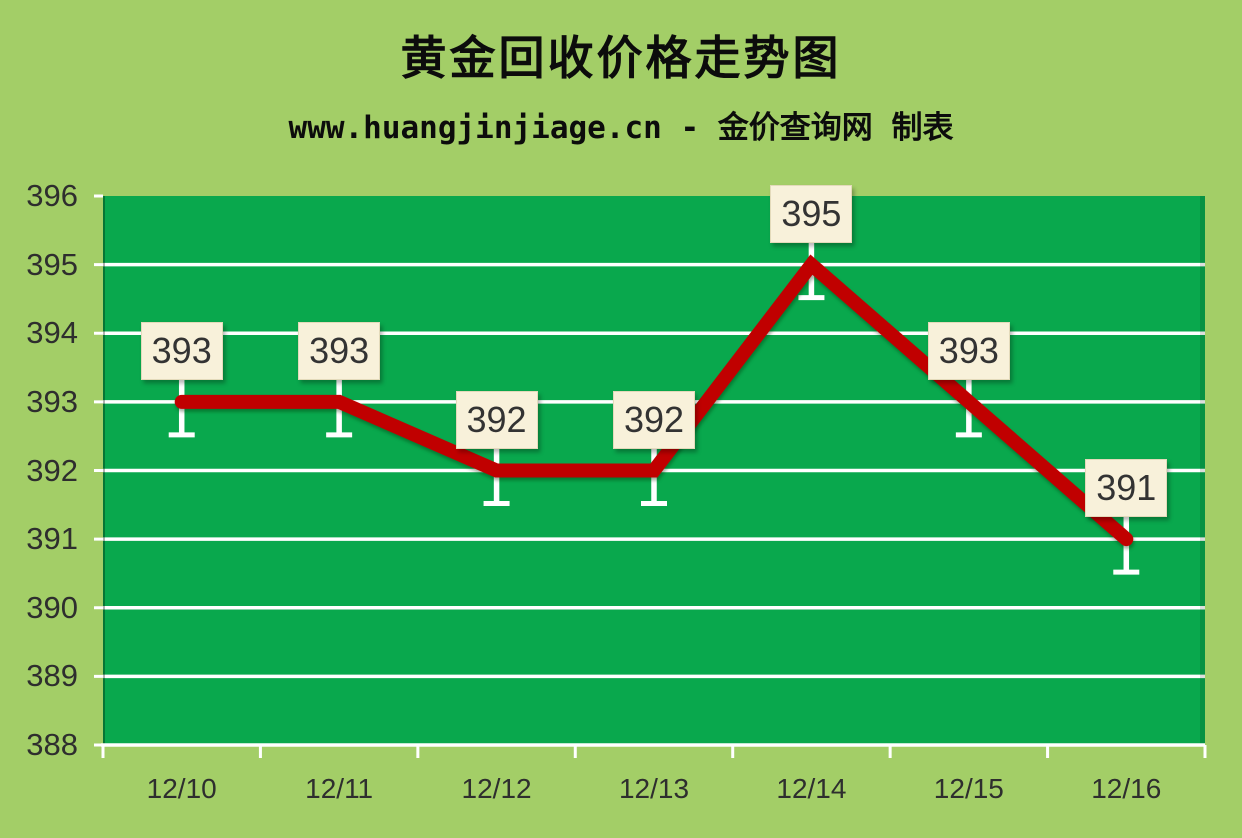 The width and height of the screenshot is (1242, 838). What do you see at coordinates (621, 128) in the screenshot?
I see `chart-subtitle: www.huangjinjiage.cn - 金价查询网 制表` at bounding box center [621, 128].